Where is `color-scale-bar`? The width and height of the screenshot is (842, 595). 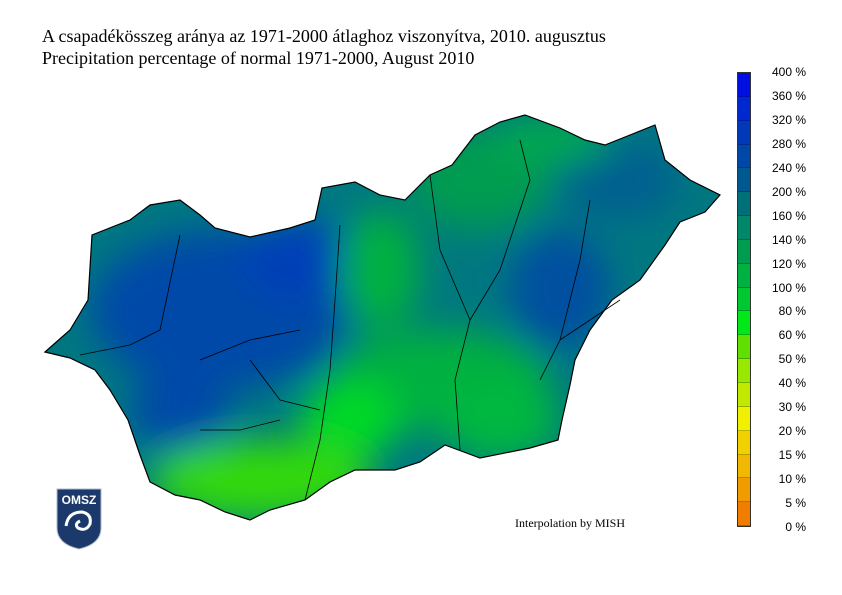 color-scale-bar is located at coordinates (744, 299).